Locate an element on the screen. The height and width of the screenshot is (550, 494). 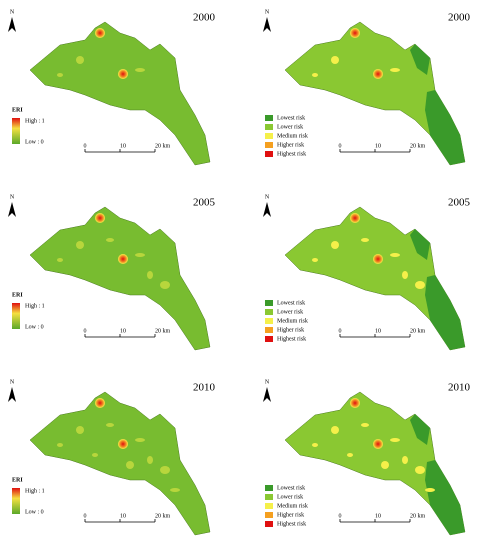
year-label: 2000 is located at coordinates (459, 18).